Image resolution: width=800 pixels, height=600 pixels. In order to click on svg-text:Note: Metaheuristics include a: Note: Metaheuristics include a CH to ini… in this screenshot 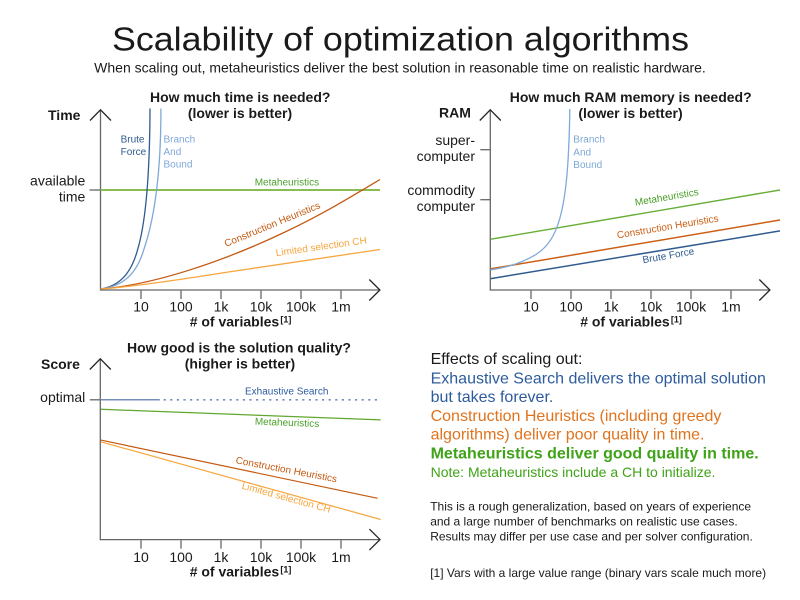, I will do `click(573, 472)`.